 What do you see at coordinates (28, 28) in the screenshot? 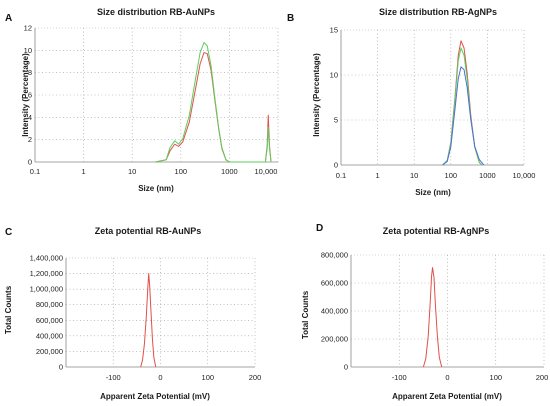
I see `y-tick-label: 12` at bounding box center [28, 28].